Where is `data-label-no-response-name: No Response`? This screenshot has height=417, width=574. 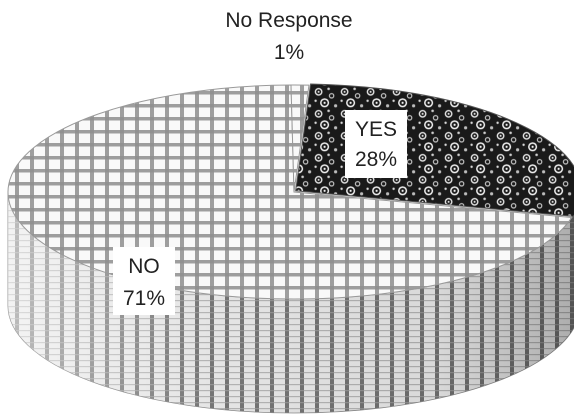
data-label-no-response-name: No Response is located at coordinates (288, 20).